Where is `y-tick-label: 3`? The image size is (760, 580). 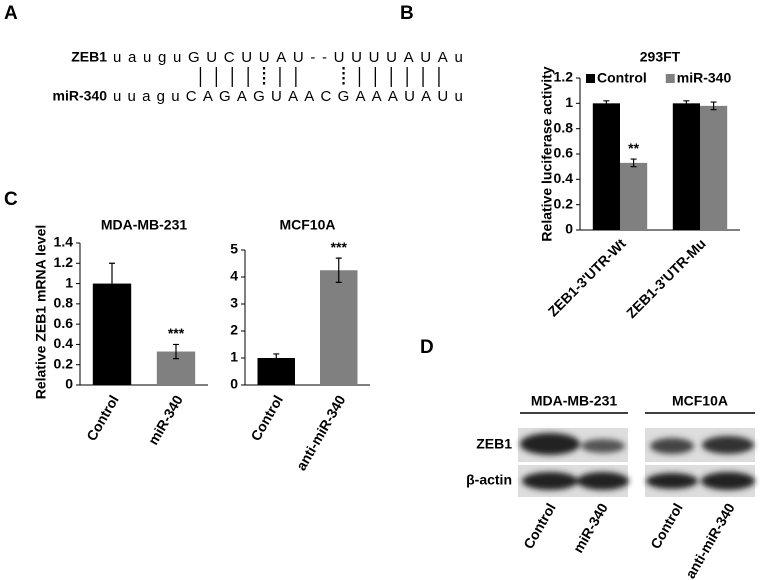
y-tick-label: 3 is located at coordinates (234, 303).